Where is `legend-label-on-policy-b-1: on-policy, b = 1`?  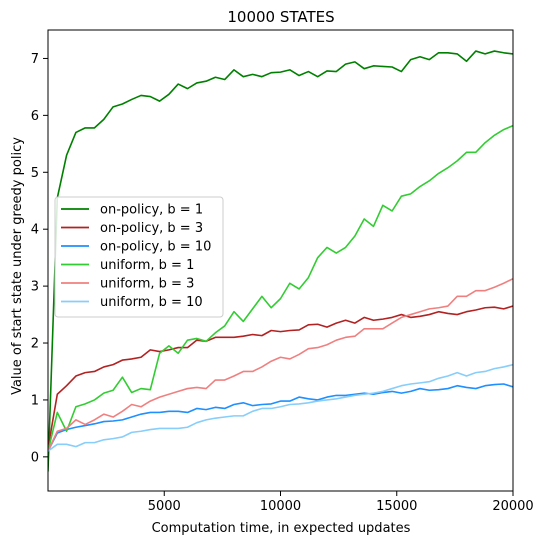
legend-label-on-policy-b-1: on-policy, b = 1 is located at coordinates (151, 210).